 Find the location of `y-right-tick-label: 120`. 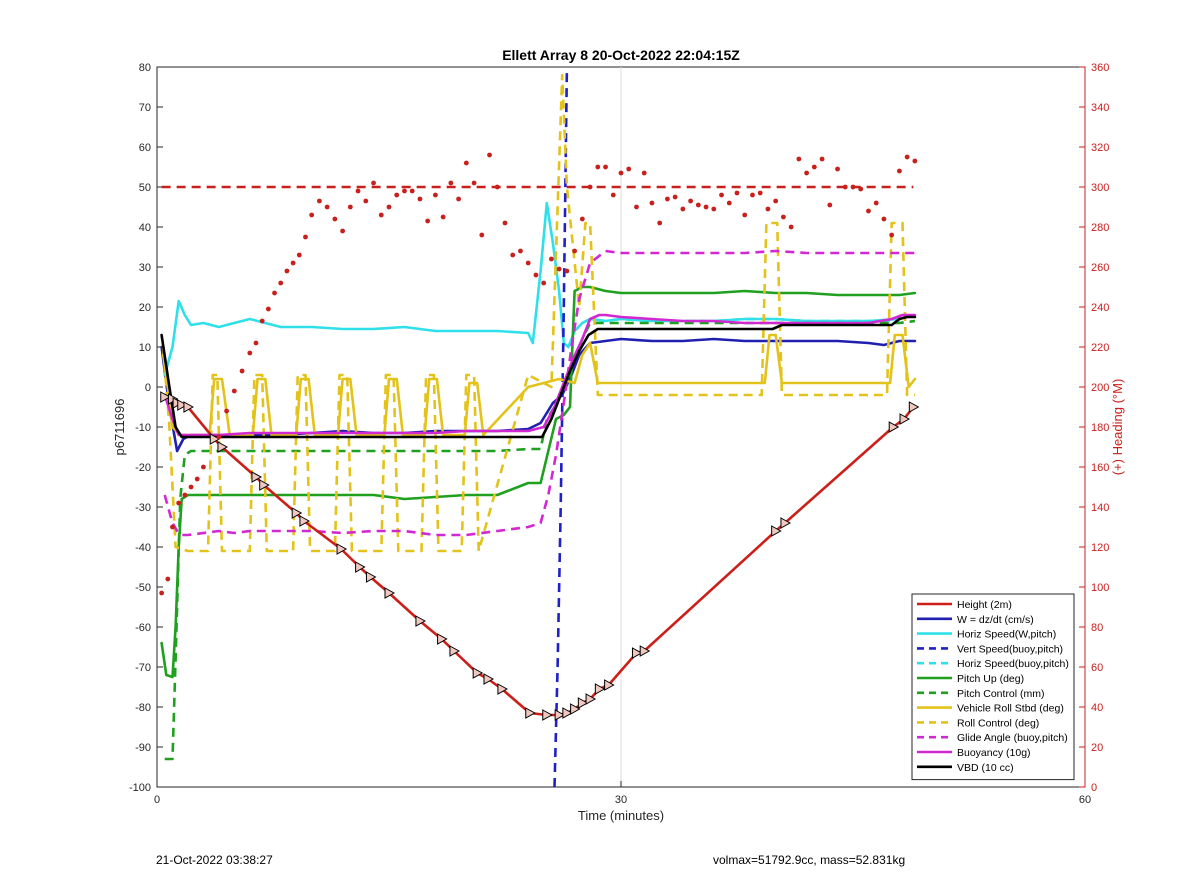

y-right-tick-label: 120 is located at coordinates (1100, 548).